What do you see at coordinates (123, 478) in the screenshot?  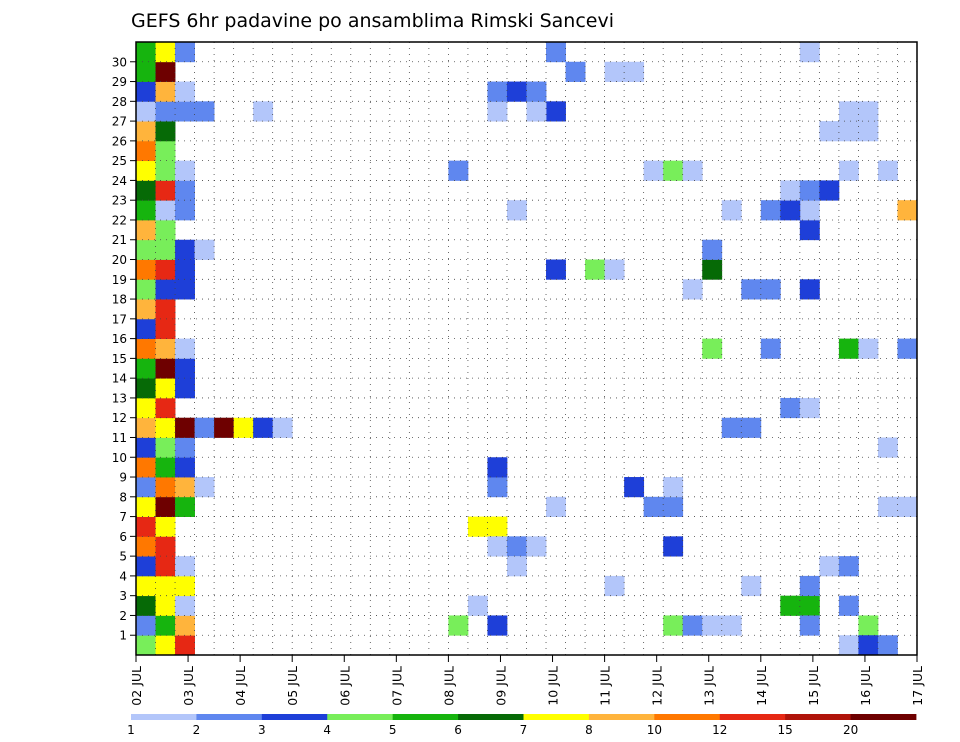 I see `y-tick-label: 9` at bounding box center [123, 478].